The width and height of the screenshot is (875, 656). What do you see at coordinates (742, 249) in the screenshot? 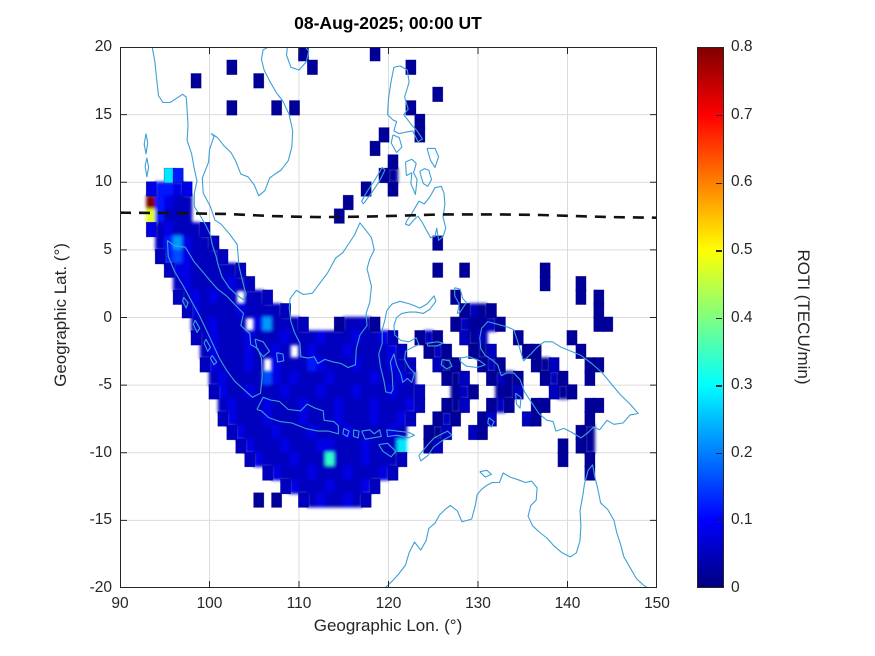
I see `colorbar-tick-label: 0.5` at bounding box center [742, 249].